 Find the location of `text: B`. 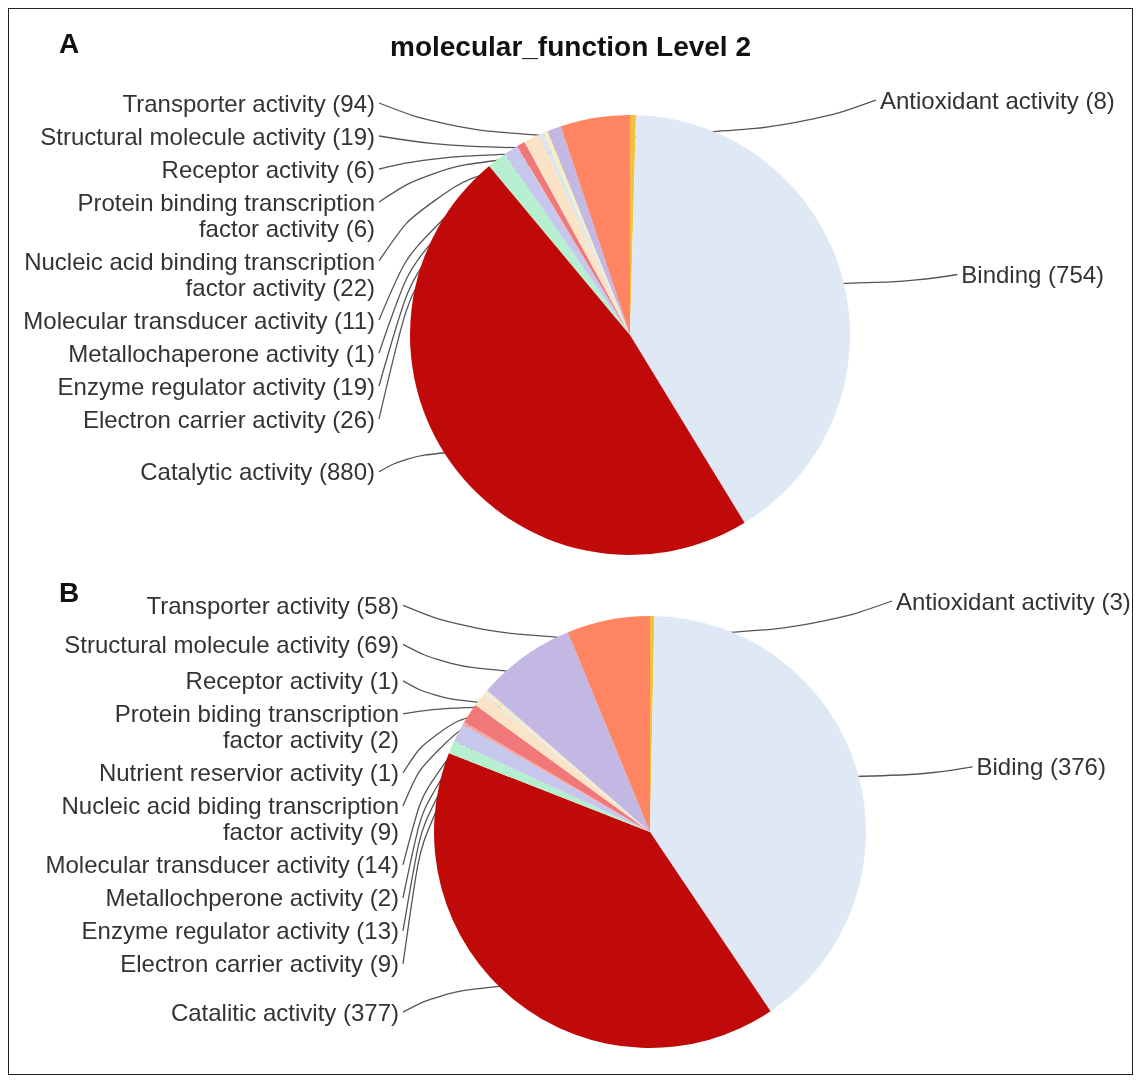

text: B is located at coordinates (69, 592).